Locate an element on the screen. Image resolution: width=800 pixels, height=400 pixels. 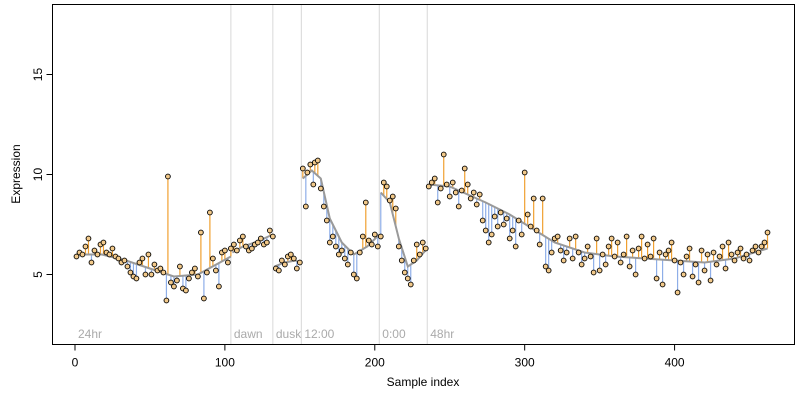
y-tick-label: 10 is located at coordinates (38, 175).